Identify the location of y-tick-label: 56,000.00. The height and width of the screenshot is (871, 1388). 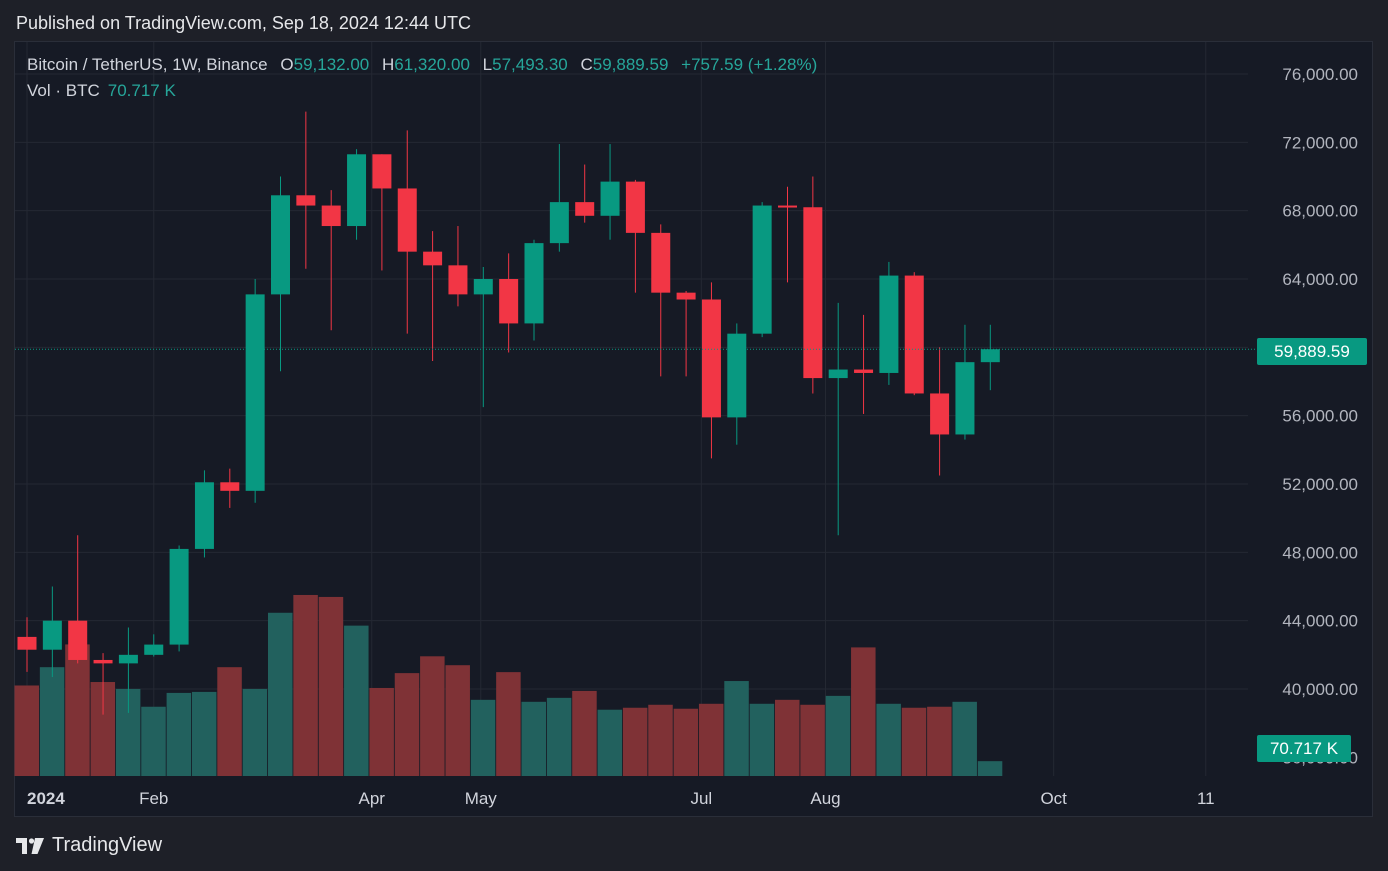
(1320, 416).